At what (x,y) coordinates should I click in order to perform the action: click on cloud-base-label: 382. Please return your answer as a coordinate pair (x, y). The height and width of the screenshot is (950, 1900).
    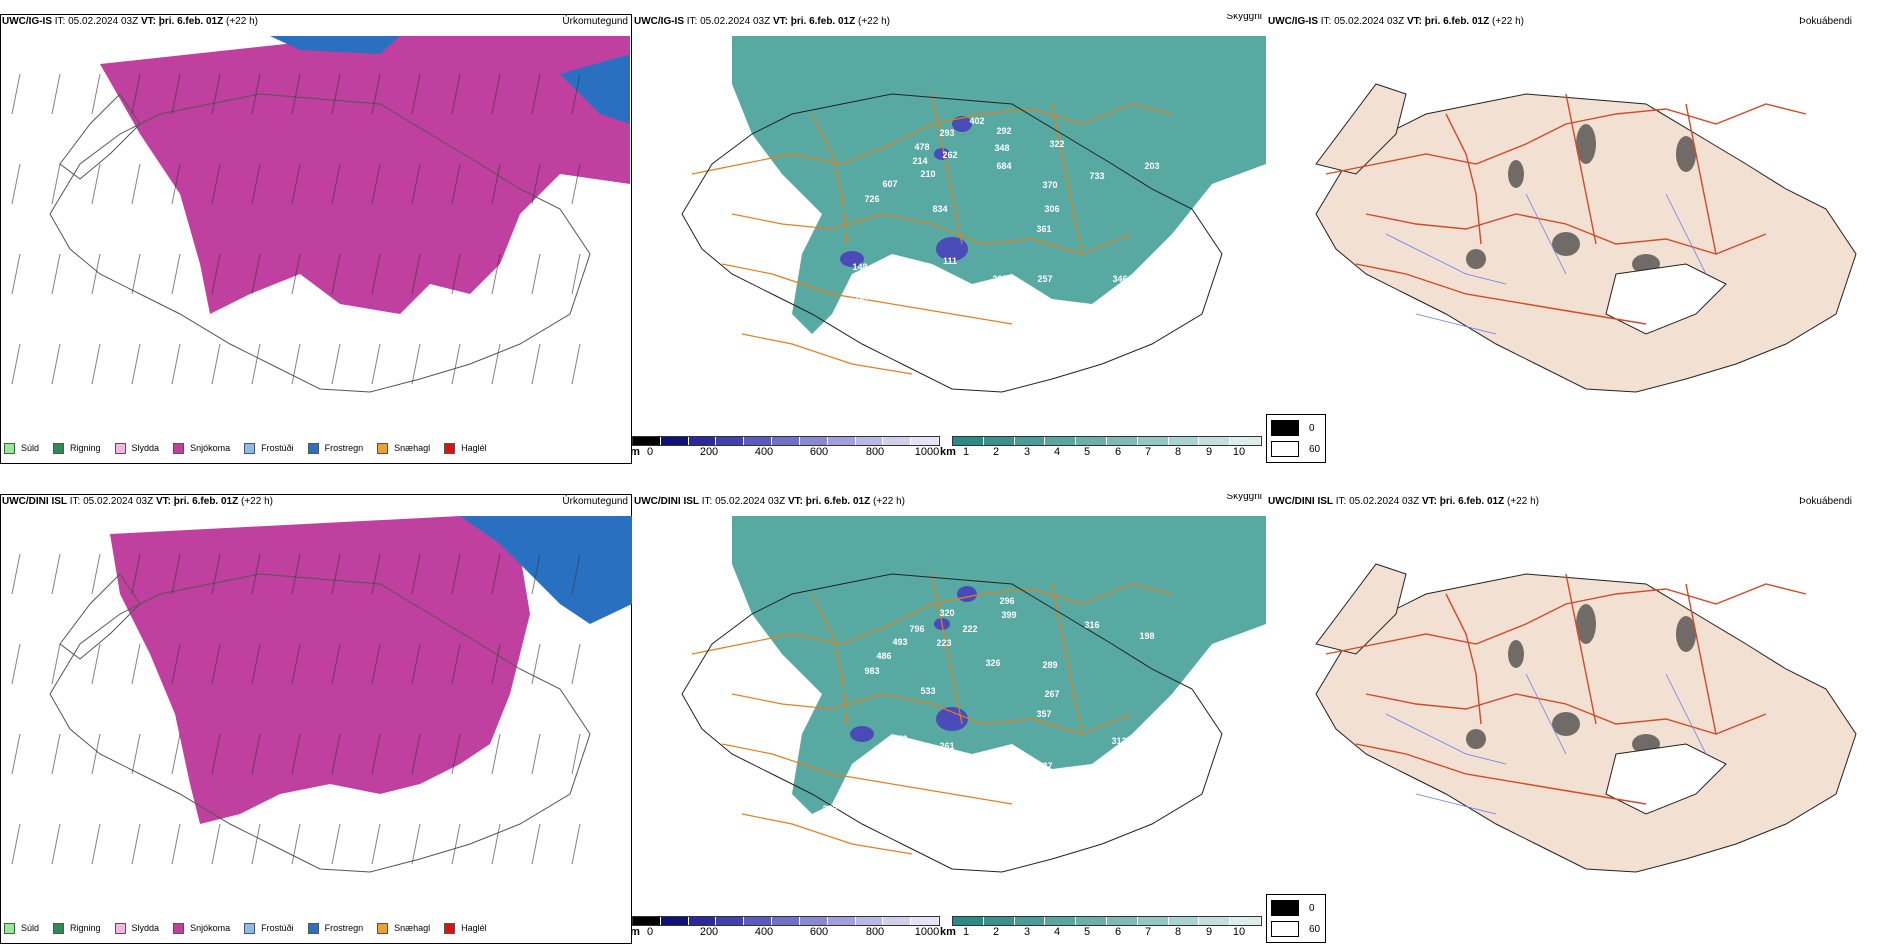
    Looking at the image, I should click on (829, 809).